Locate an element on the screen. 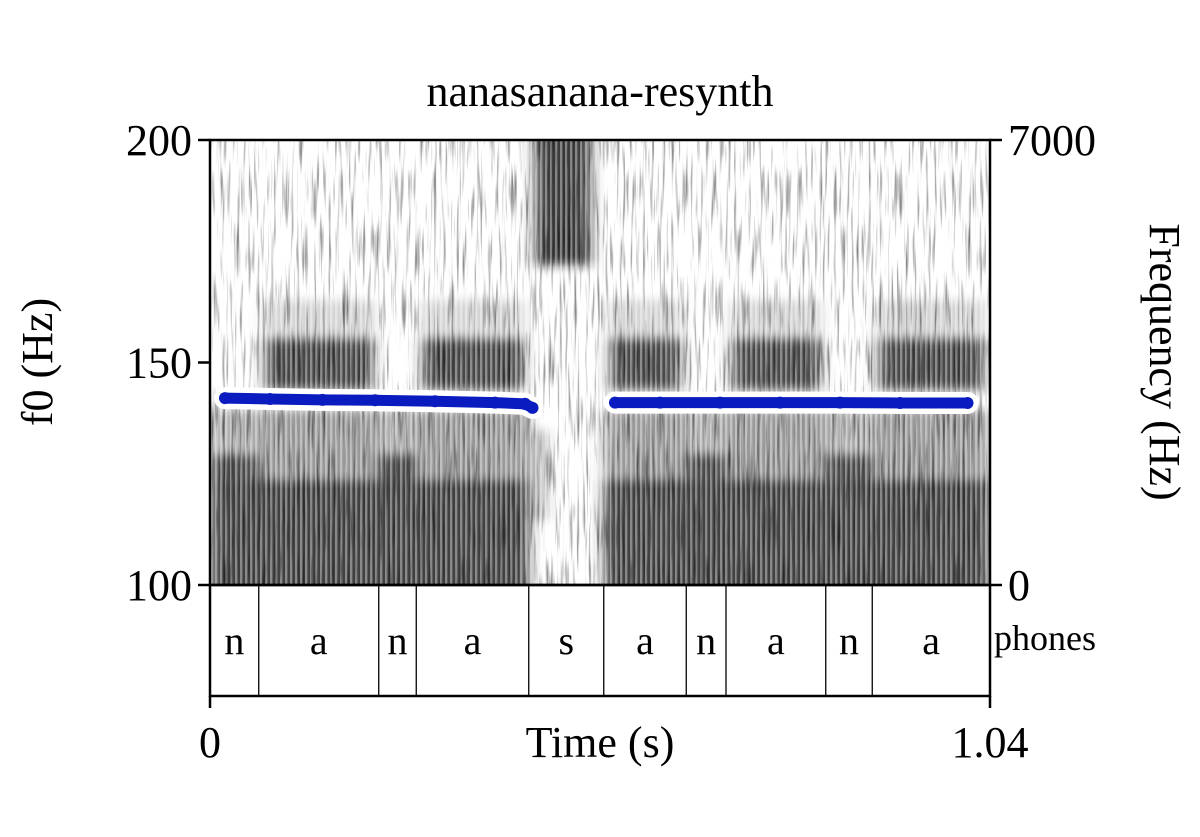 This screenshot has height=837, width=1200. f0-track is located at coordinates (596, 403).